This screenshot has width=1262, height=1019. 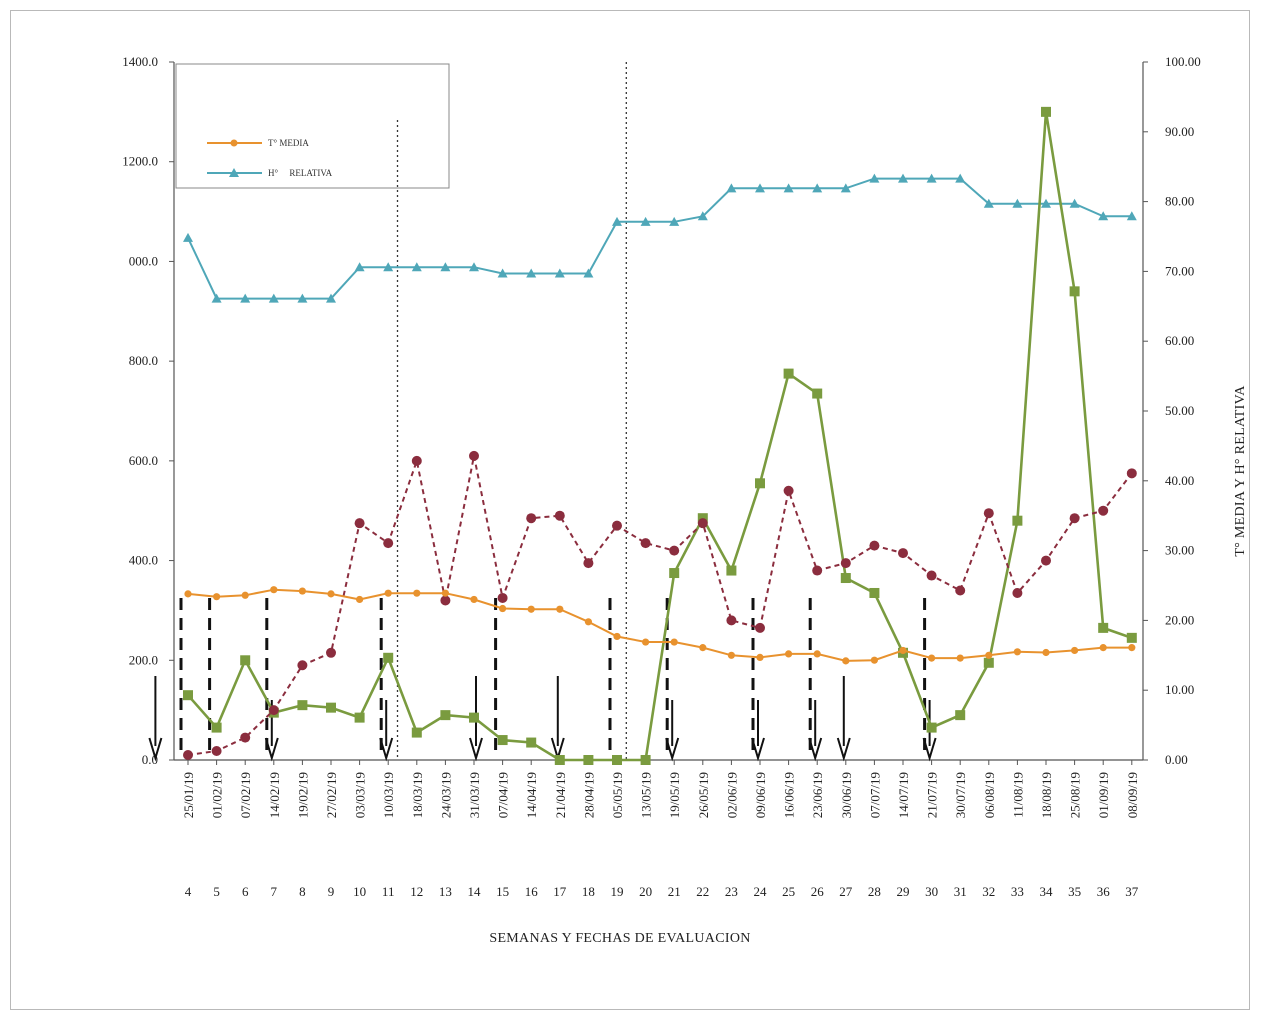 I want to click on left-tick-label: 800.0, so click(x=143, y=360).